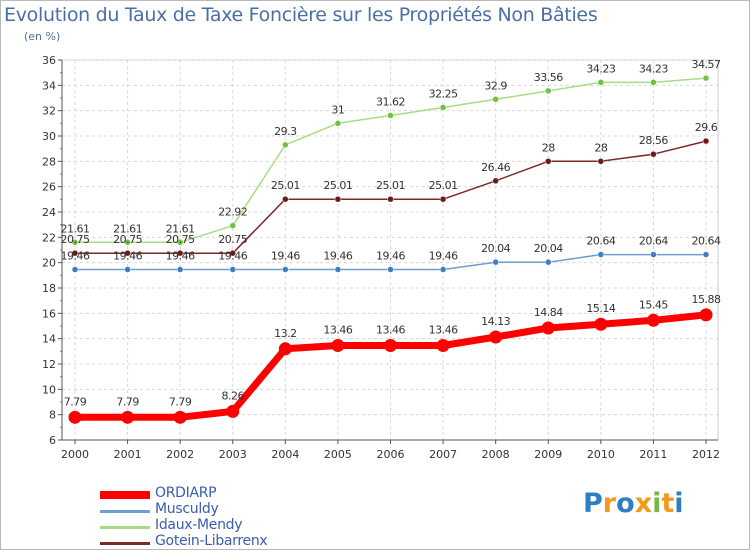 The image size is (750, 551). Describe the element at coordinates (337, 109) in the screenshot. I see `data-label: 31` at that location.